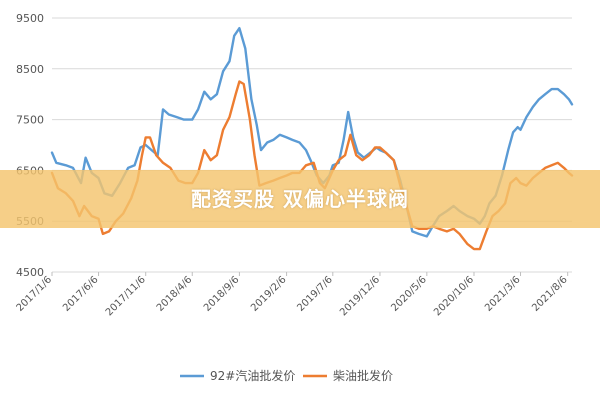 The width and height of the screenshot is (600, 400). Describe the element at coordinates (550, 294) in the screenshot. I see `x-tick-label: 2021/8/6` at that location.